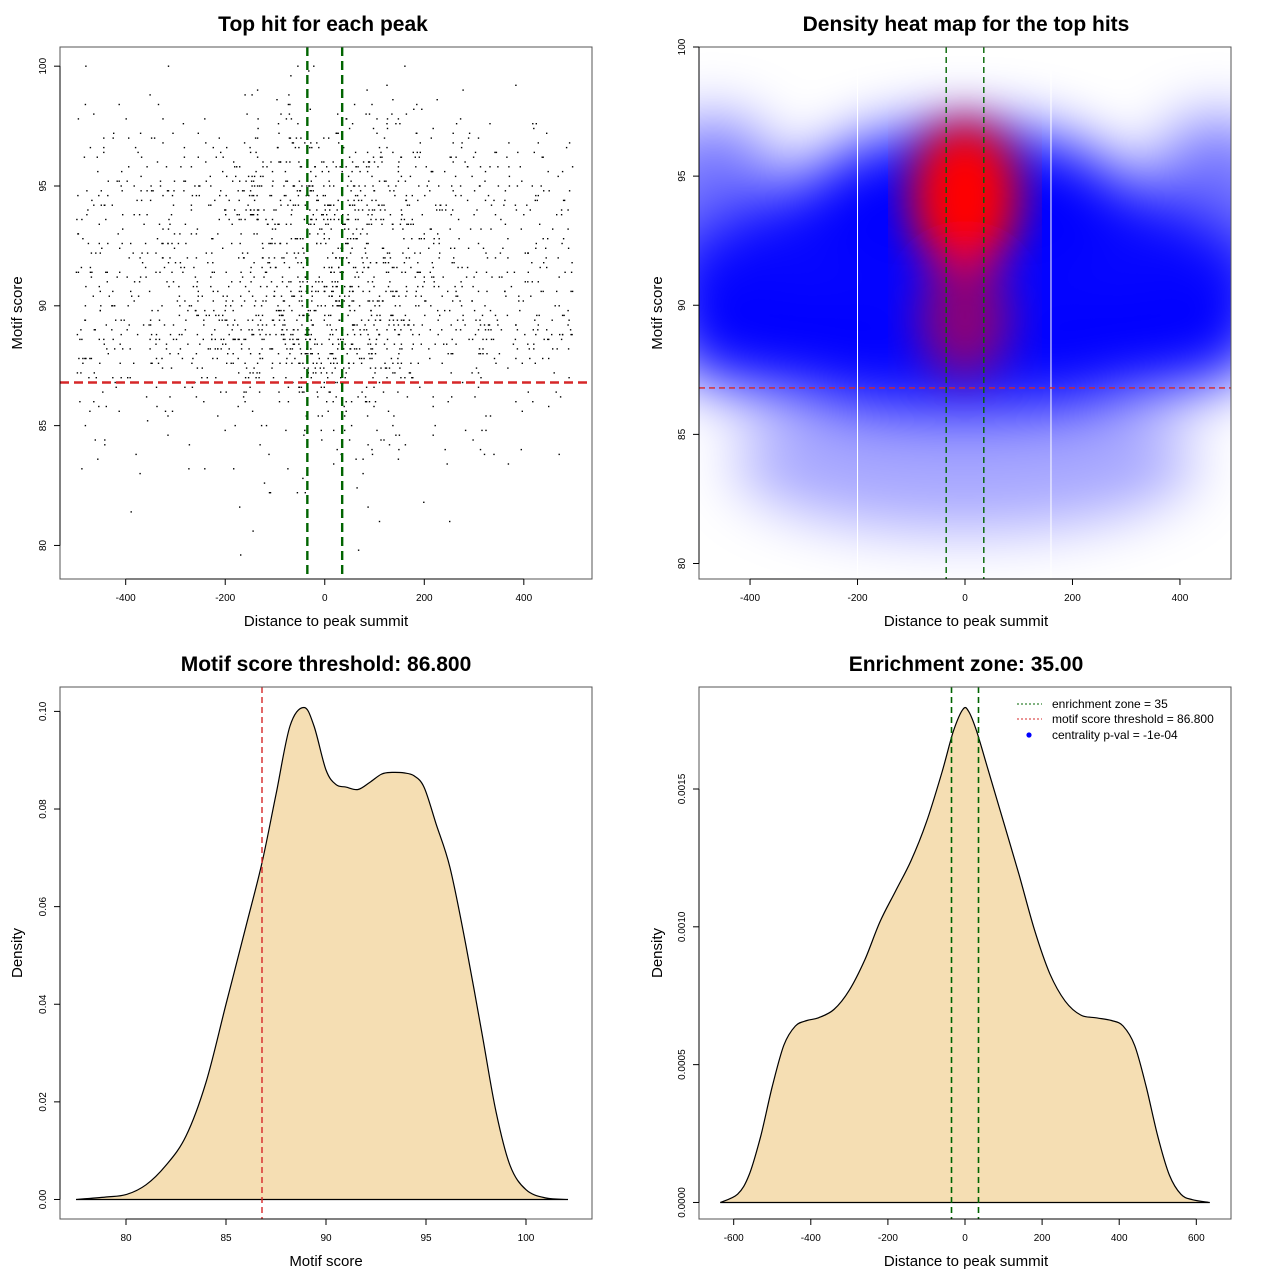 The image size is (1280, 1280). Describe the element at coordinates (1115, 735) in the screenshot. I see `legend-label-pval: centrality p-val = -1e-04` at that location.